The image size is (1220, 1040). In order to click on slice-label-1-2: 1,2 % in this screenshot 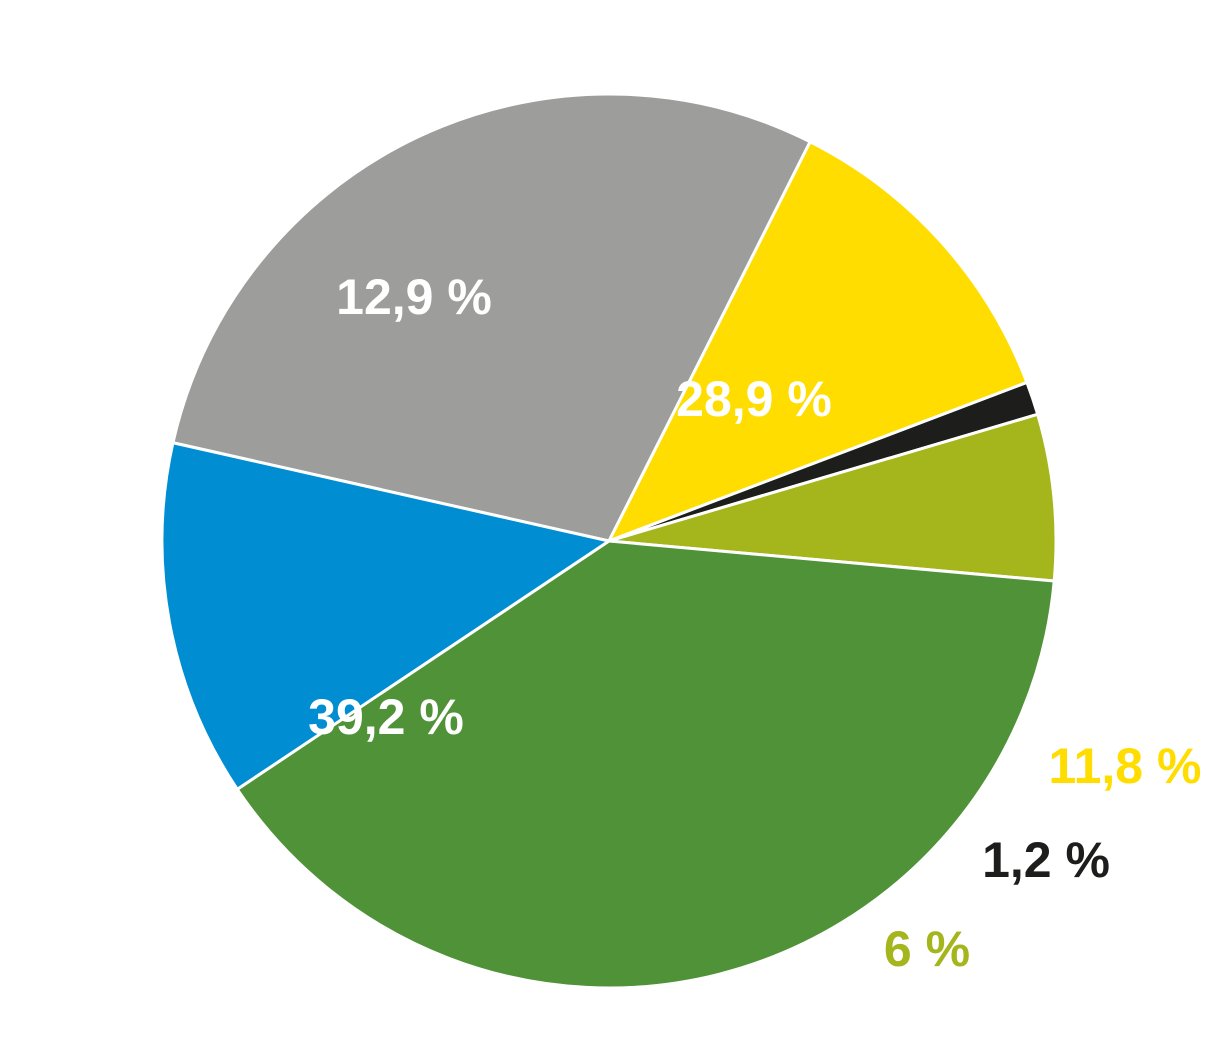, I will do `click(1046, 860)`.